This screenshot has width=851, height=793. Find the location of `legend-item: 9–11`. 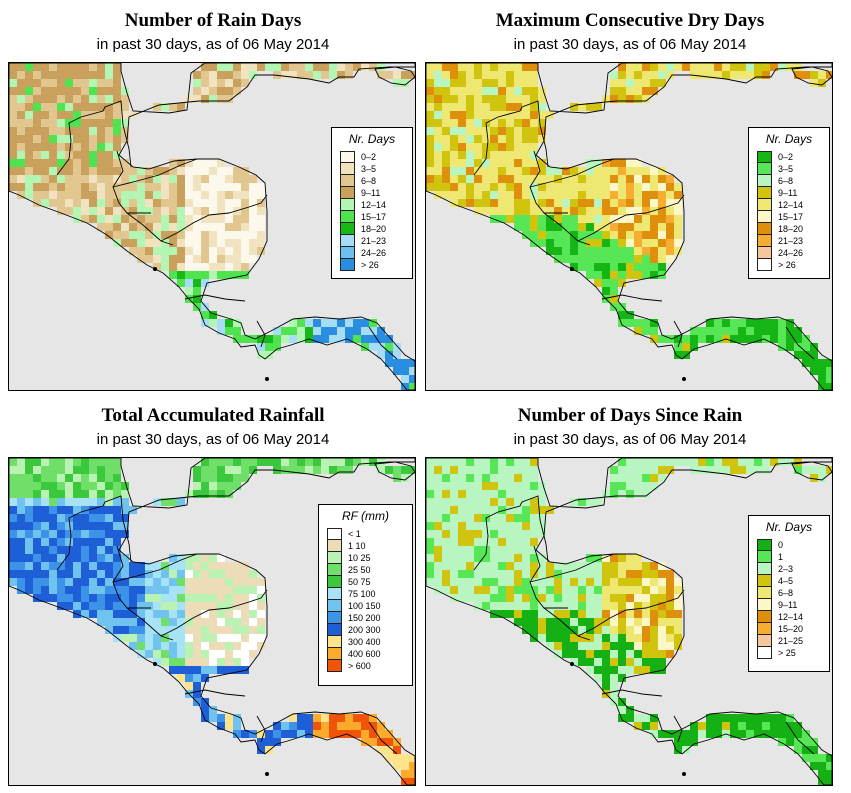

legend-item: 9–11 is located at coordinates (793, 605).